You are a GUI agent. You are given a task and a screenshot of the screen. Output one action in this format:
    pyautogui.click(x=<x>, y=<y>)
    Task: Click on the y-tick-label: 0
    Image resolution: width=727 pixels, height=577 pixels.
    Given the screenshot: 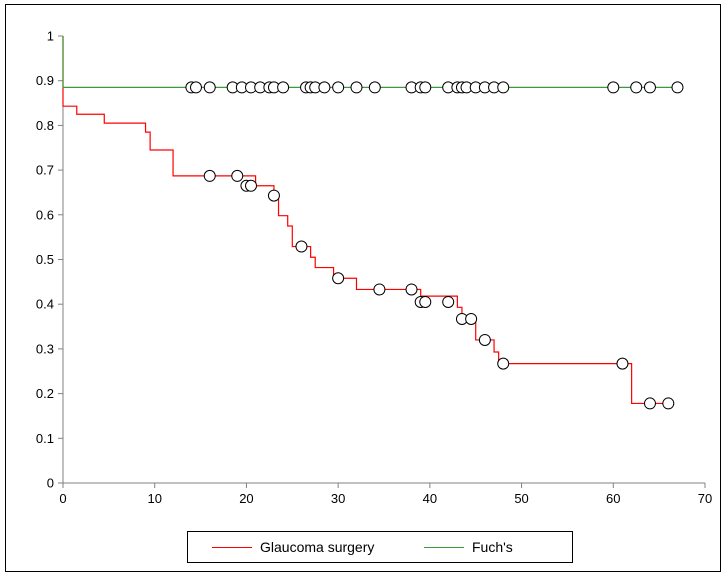 What is the action you would take?
    pyautogui.click(x=50, y=483)
    